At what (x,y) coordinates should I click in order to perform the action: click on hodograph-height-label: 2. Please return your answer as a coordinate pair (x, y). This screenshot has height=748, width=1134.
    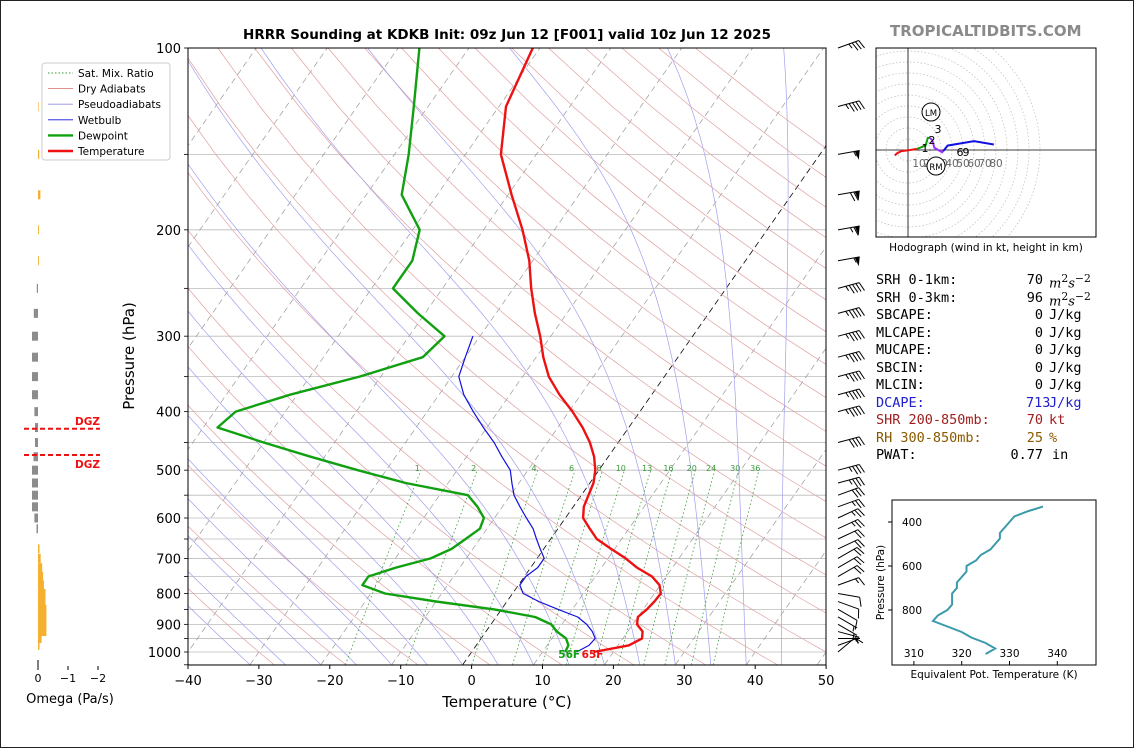
    Looking at the image, I should click on (932, 140).